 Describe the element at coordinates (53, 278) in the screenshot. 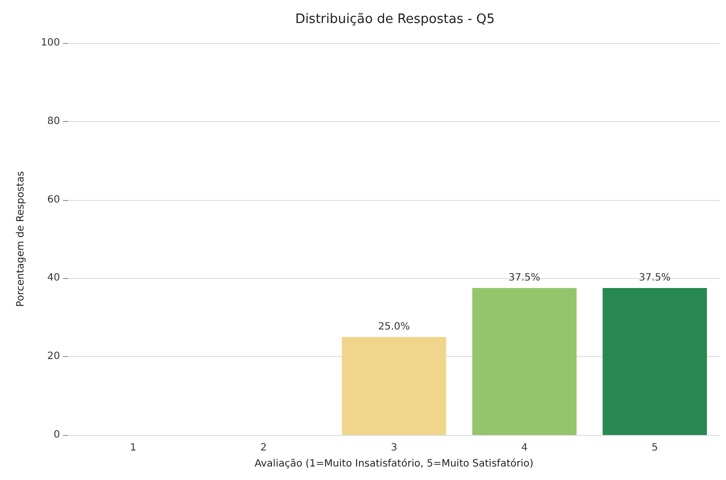

I see `y-tick-label: 40` at that location.